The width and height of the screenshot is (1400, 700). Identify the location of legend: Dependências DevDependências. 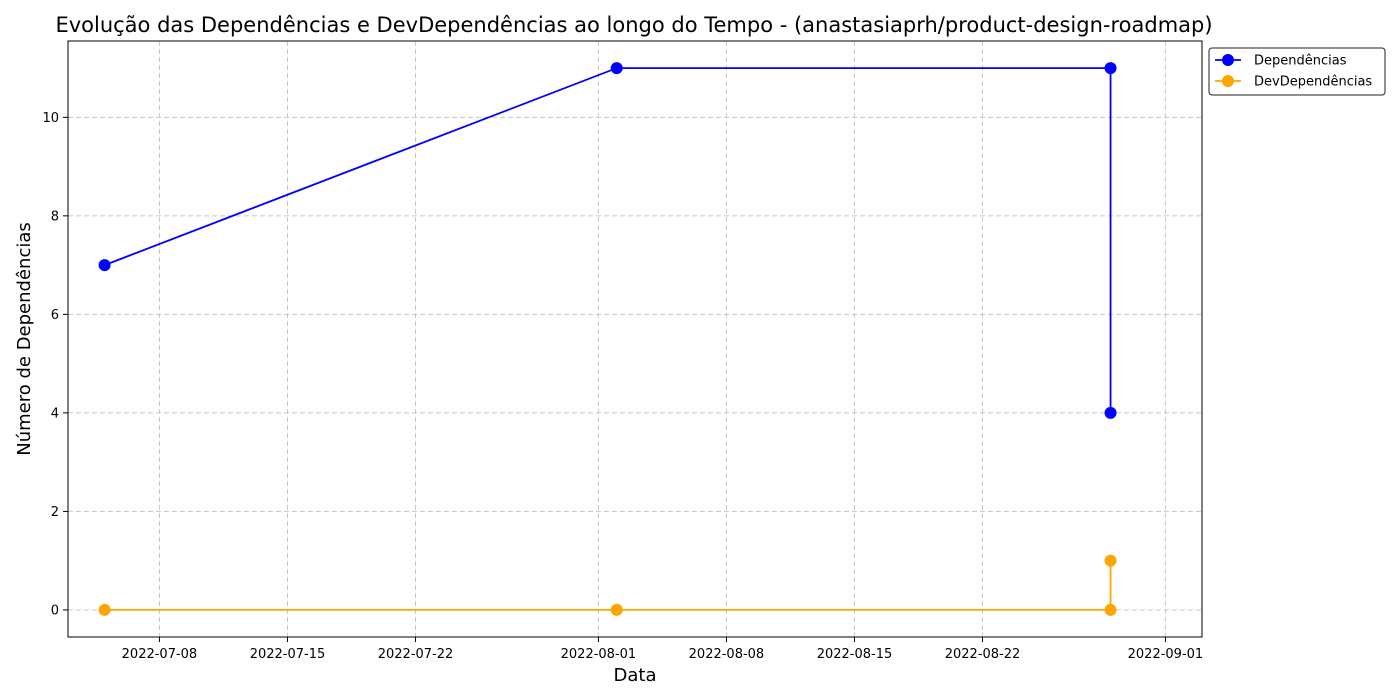
(1297, 71).